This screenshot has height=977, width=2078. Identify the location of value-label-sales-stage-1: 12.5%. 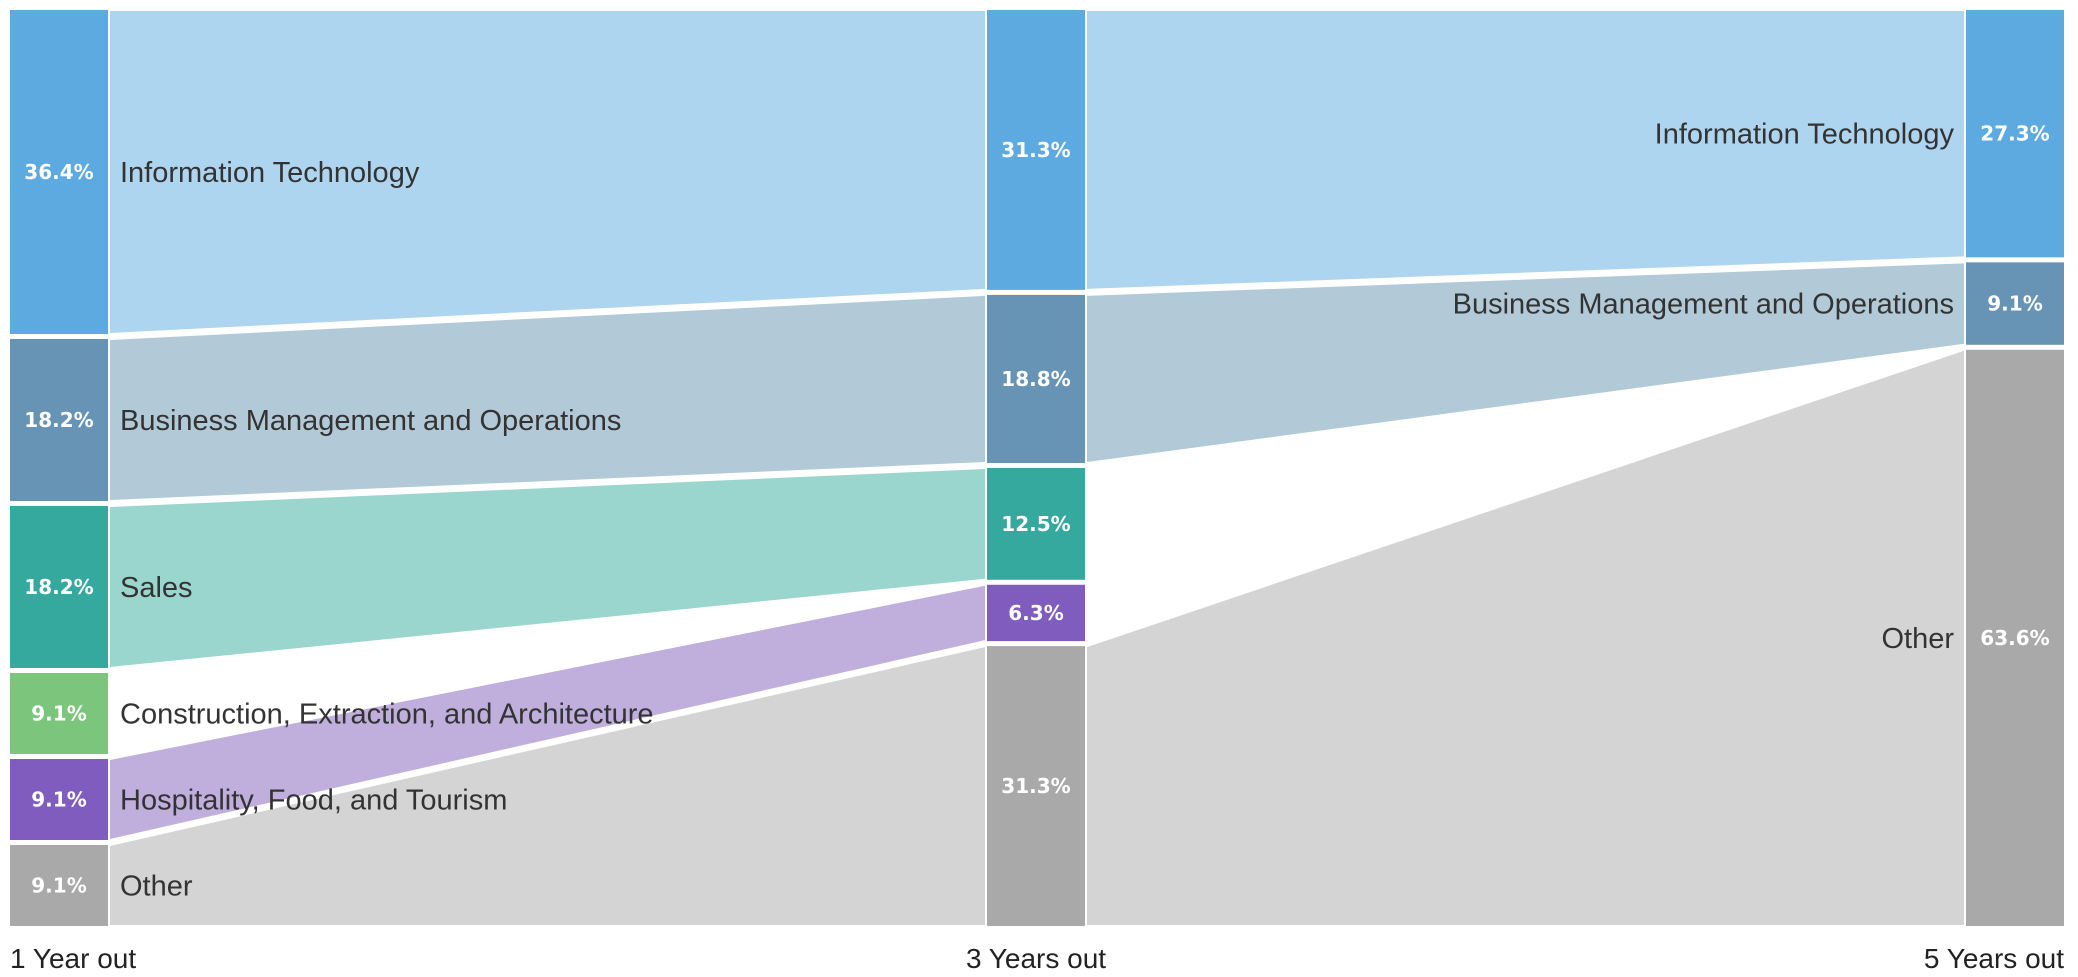
(1035, 524).